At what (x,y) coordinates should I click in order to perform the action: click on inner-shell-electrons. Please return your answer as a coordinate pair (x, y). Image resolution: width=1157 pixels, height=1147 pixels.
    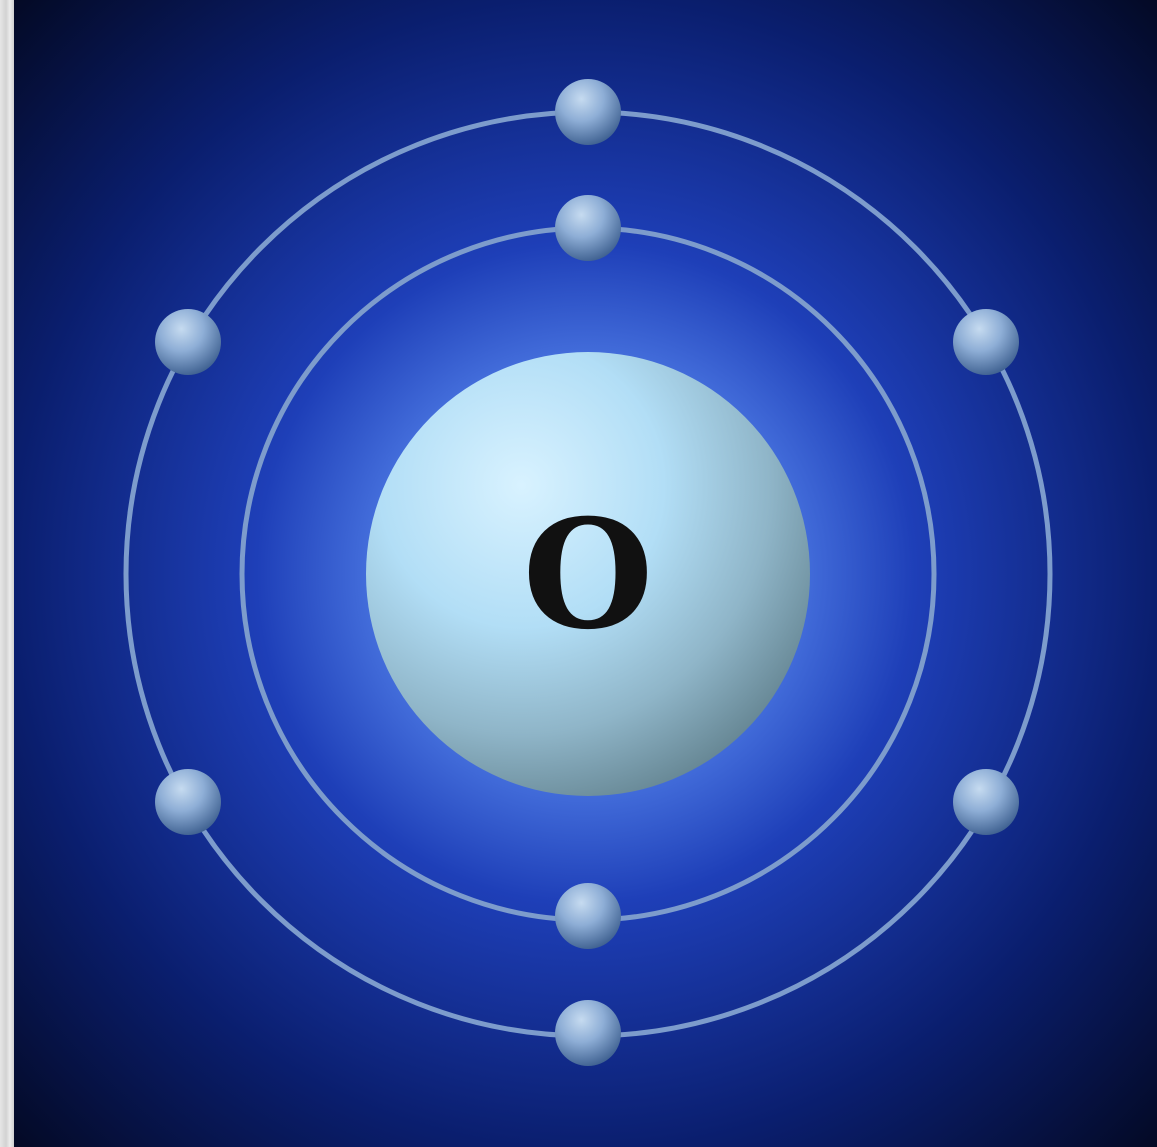
    Looking at the image, I should click on (588, 572).